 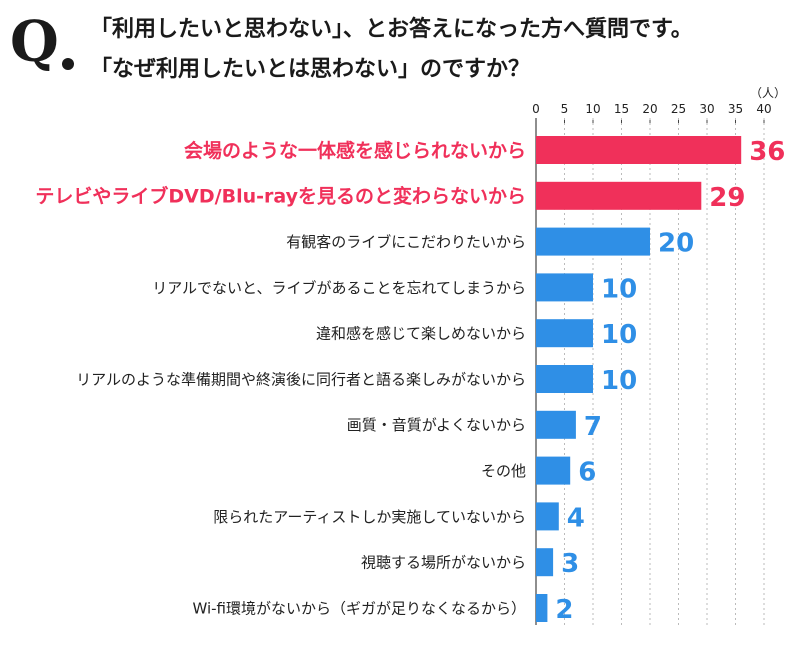 What do you see at coordinates (443, 563) in the screenshot?
I see `category-label: 視聴する場所がないから` at bounding box center [443, 563].